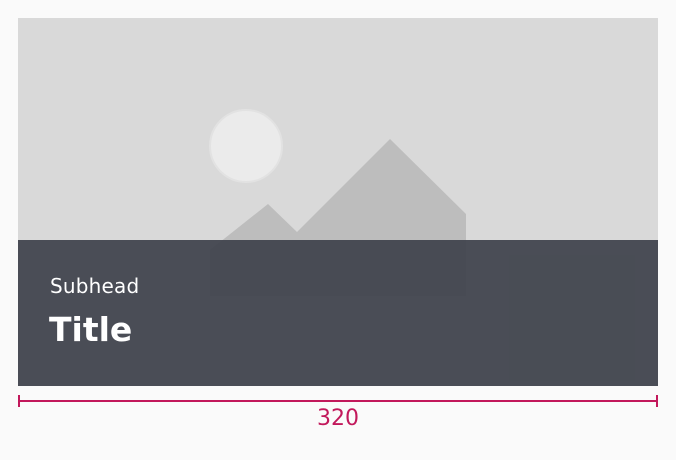 This screenshot has height=460, width=676. Describe the element at coordinates (95, 286) in the screenshot. I see `card-subhead: Subhead` at that location.